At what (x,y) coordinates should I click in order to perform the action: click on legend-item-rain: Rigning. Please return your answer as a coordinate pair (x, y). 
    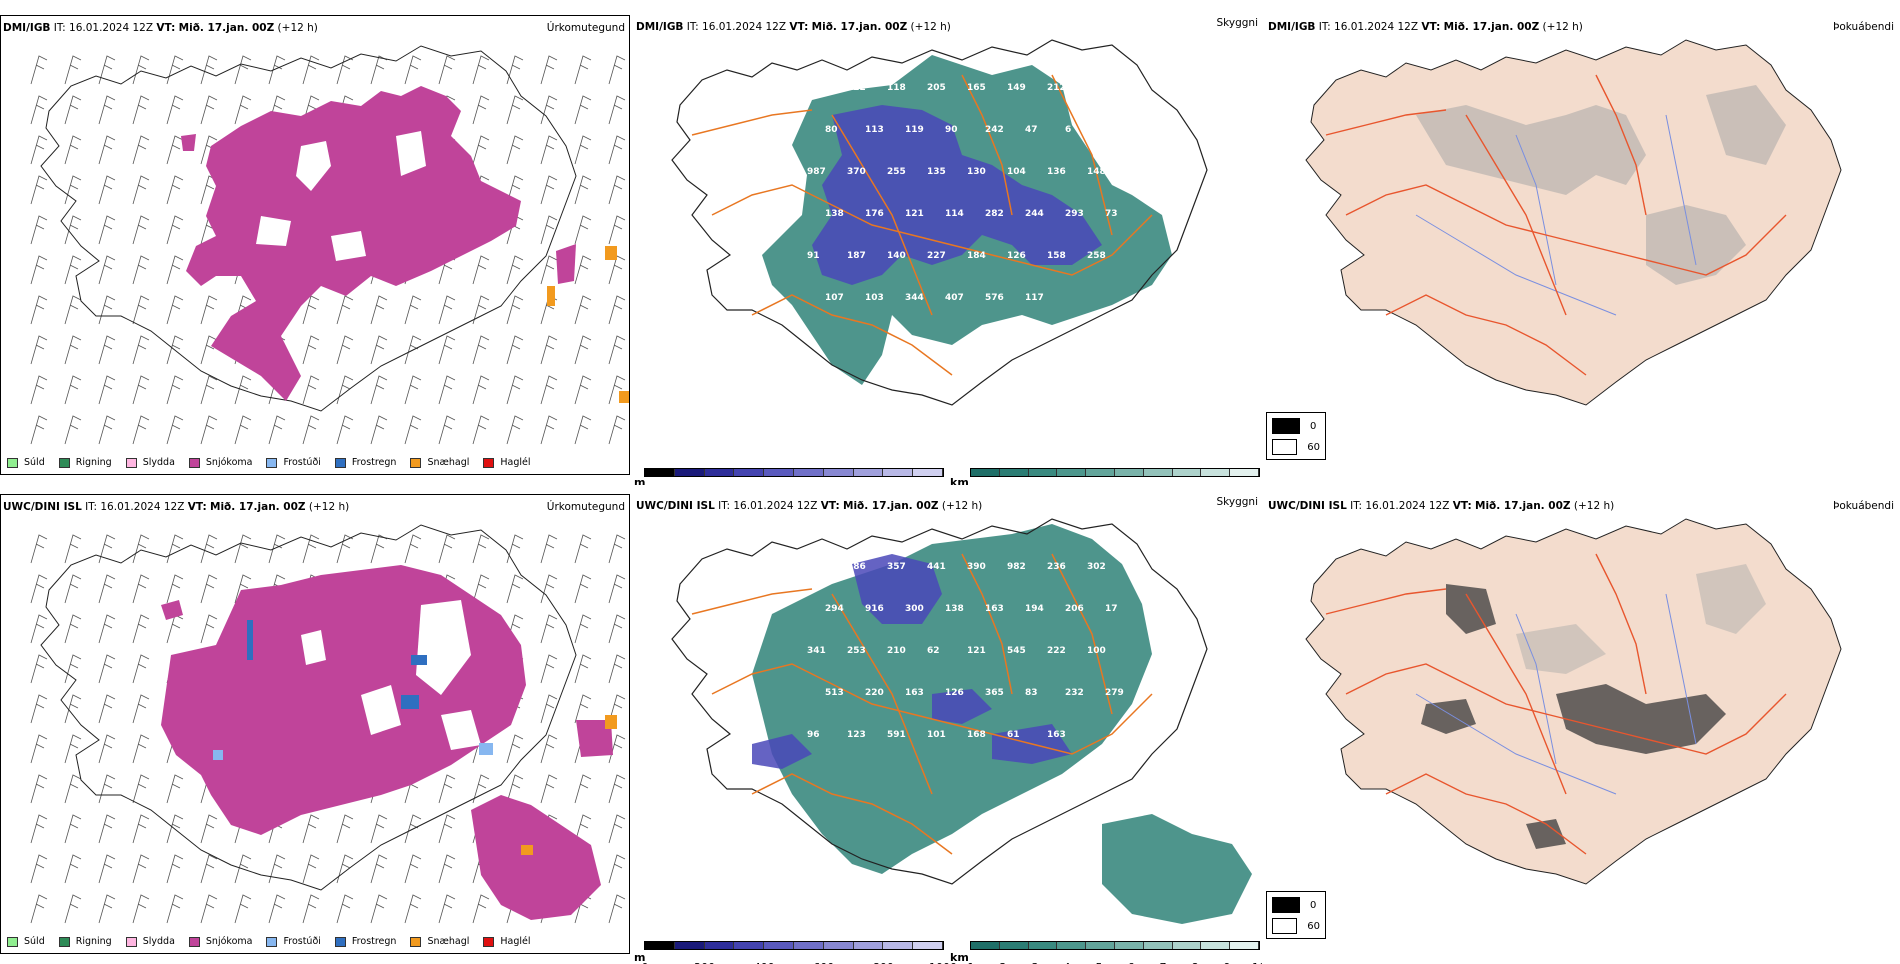
    Looking at the image, I should click on (85, 462).